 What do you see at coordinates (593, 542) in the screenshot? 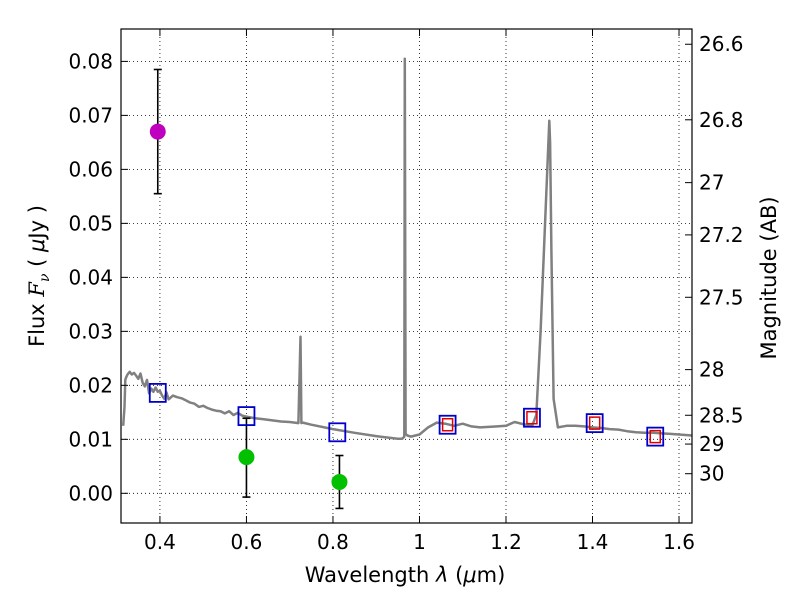
I see `x-tick-label: 1.4` at bounding box center [593, 542].